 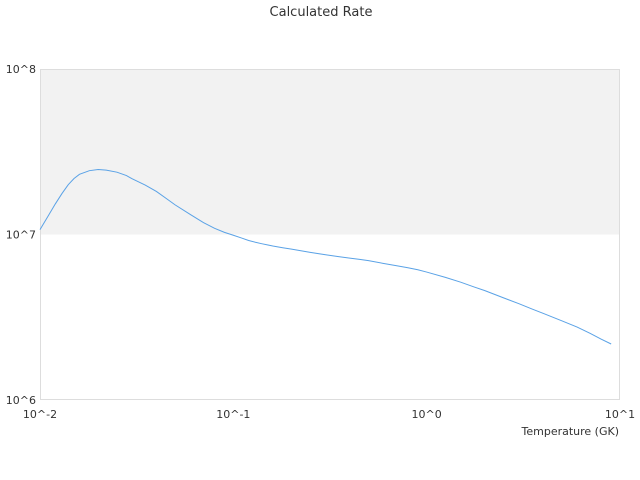 I want to click on y-axis-ticks: 10^6 10^7 10^8, so click(x=21, y=235).